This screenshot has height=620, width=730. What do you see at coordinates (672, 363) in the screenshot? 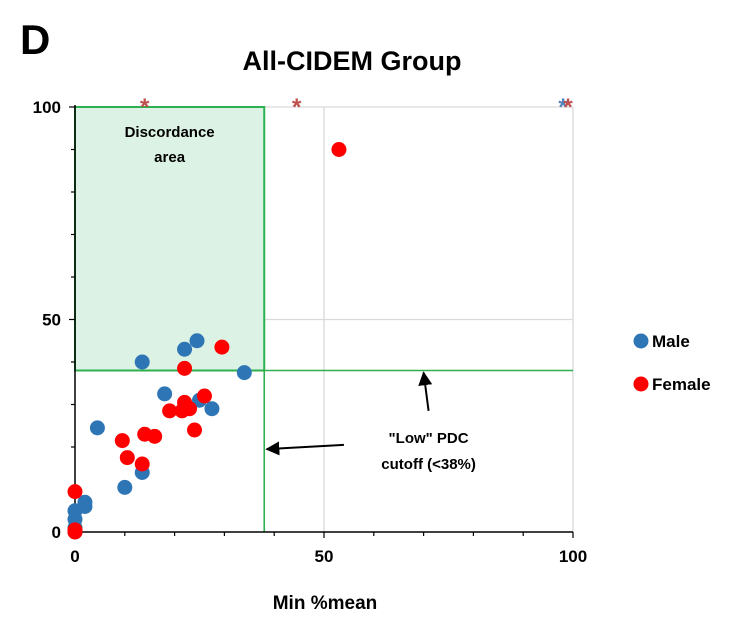
I see `legend: Male Female` at bounding box center [672, 363].